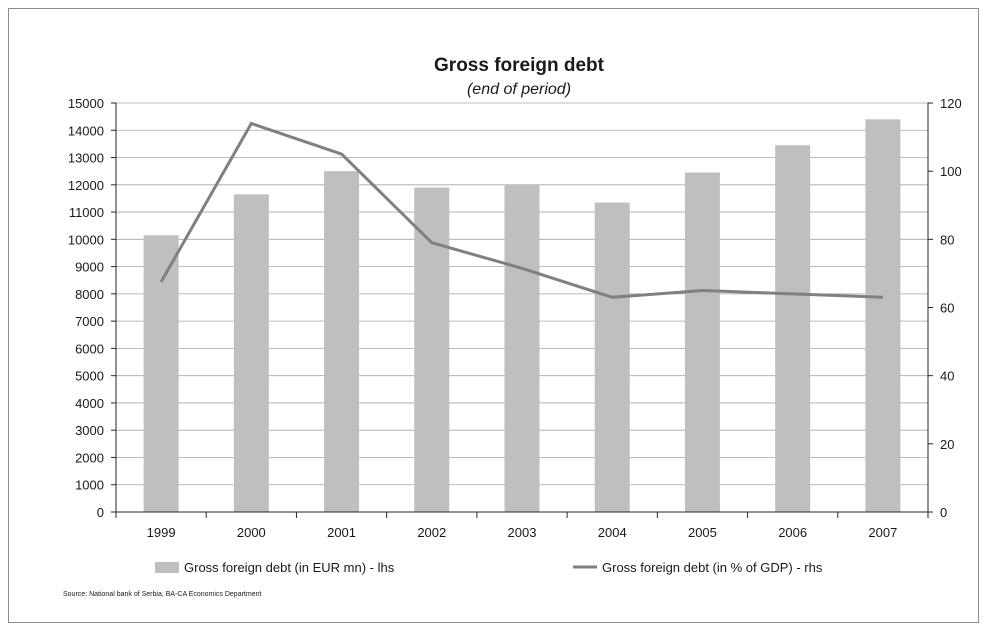 This screenshot has width=988, height=632. Describe the element at coordinates (167, 567) in the screenshot. I see `legend-bar-swatch` at that location.